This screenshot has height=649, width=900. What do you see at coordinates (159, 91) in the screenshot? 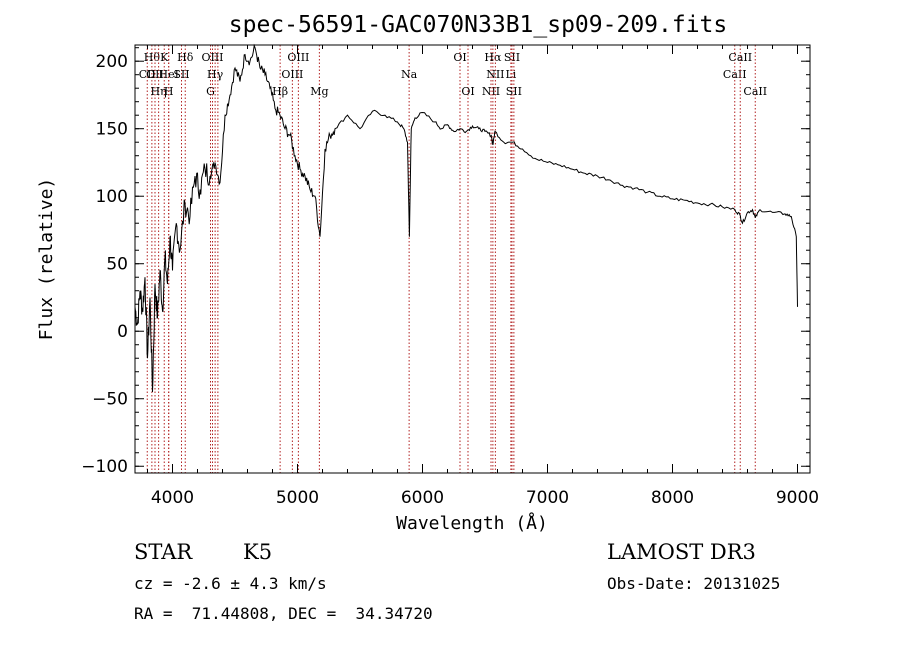
I see `line-label: Hη` at bounding box center [159, 91].